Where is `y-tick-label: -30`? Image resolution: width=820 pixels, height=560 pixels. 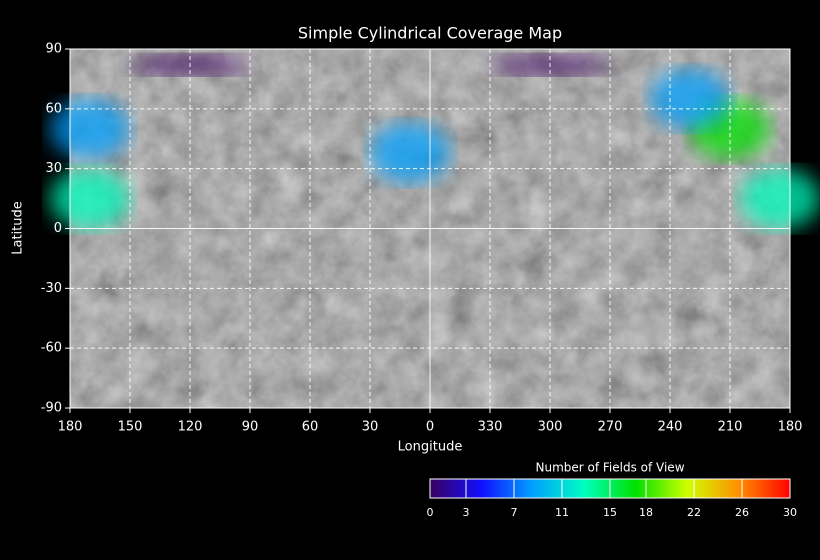
y-tick-label: -30 is located at coordinates (51, 288).